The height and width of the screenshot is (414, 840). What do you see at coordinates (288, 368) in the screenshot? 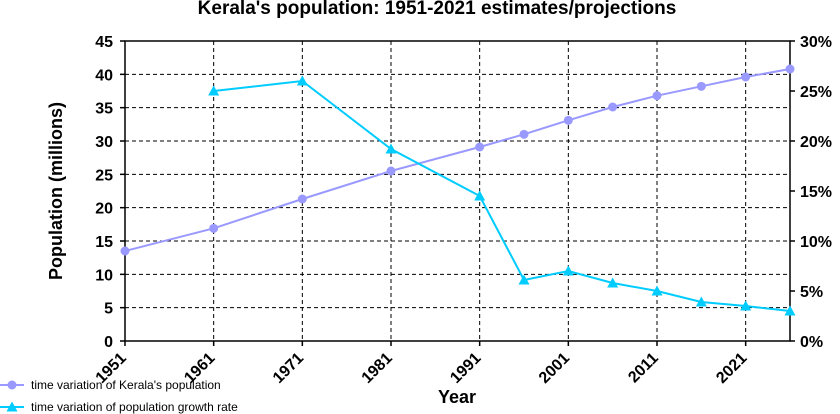
I see `x-tick-label: 1971` at bounding box center [288, 368].